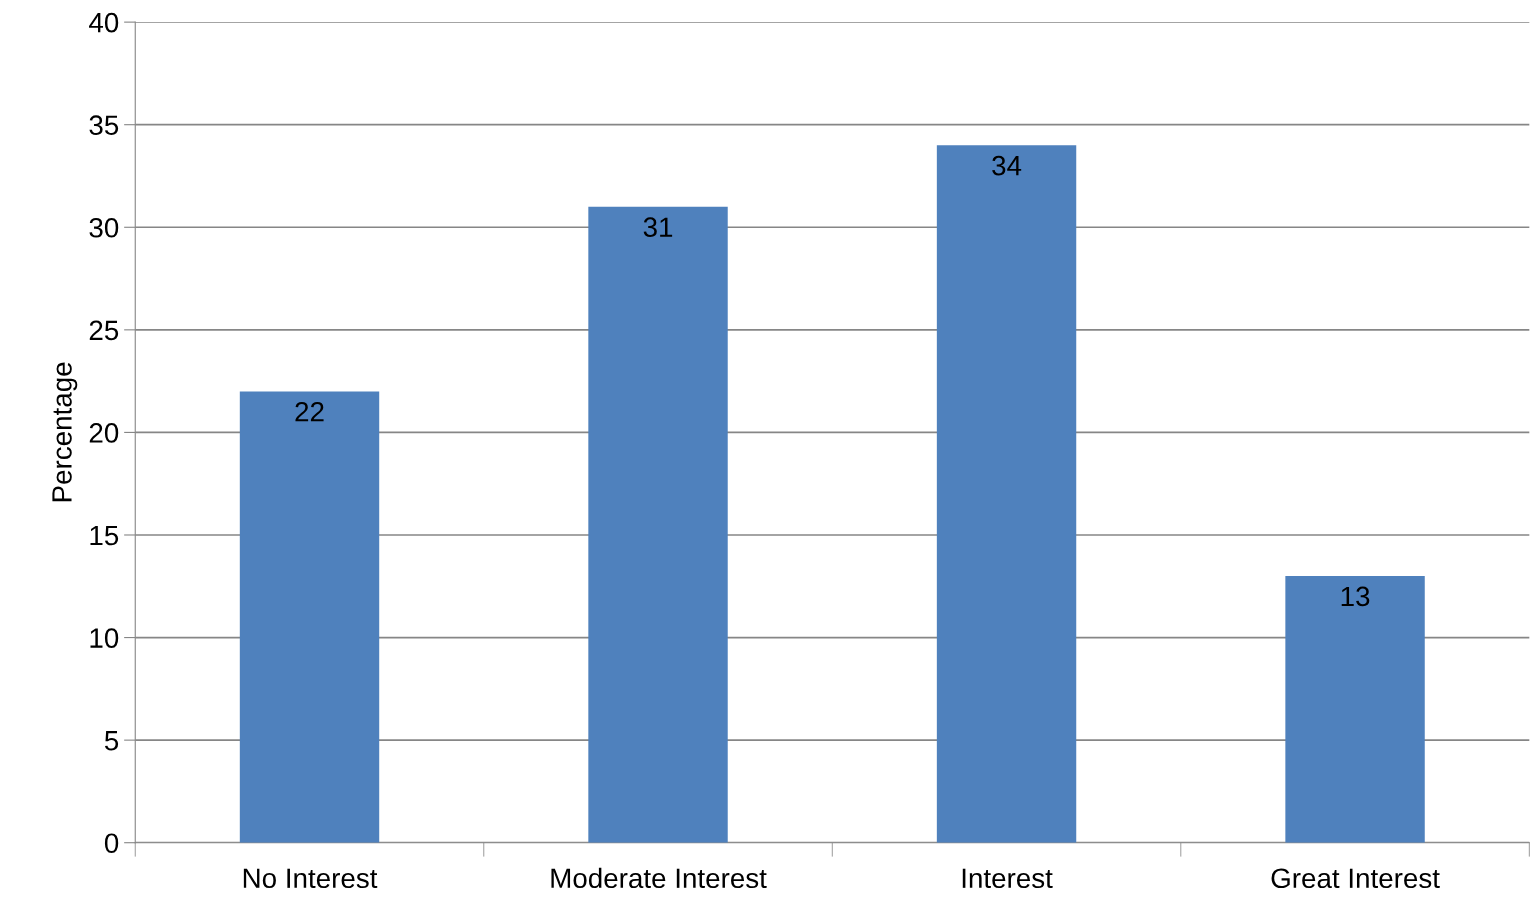 This screenshot has width=1537, height=922. I want to click on y-tick-label: 10, so click(104, 638).